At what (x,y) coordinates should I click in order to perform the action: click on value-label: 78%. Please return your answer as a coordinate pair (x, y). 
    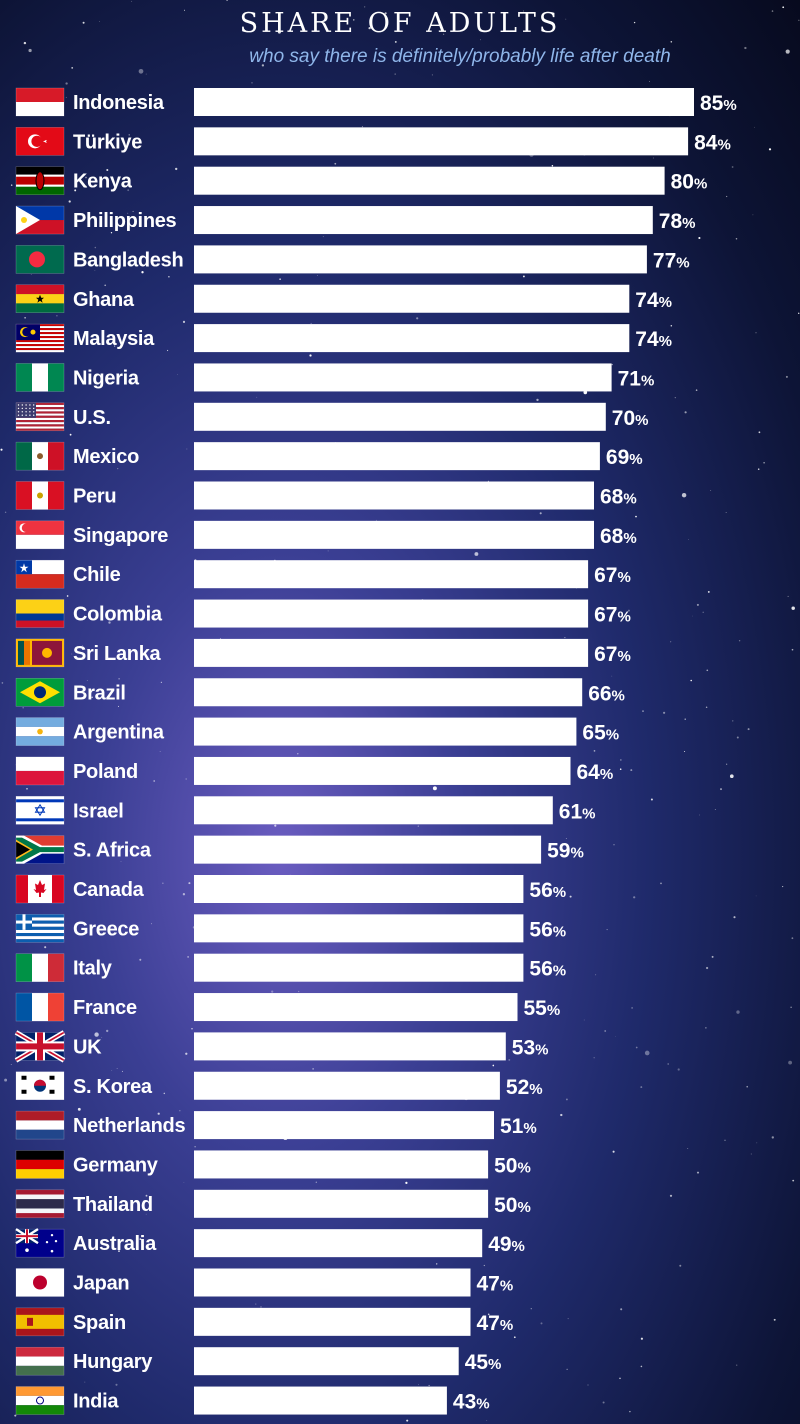
    Looking at the image, I should click on (677, 221).